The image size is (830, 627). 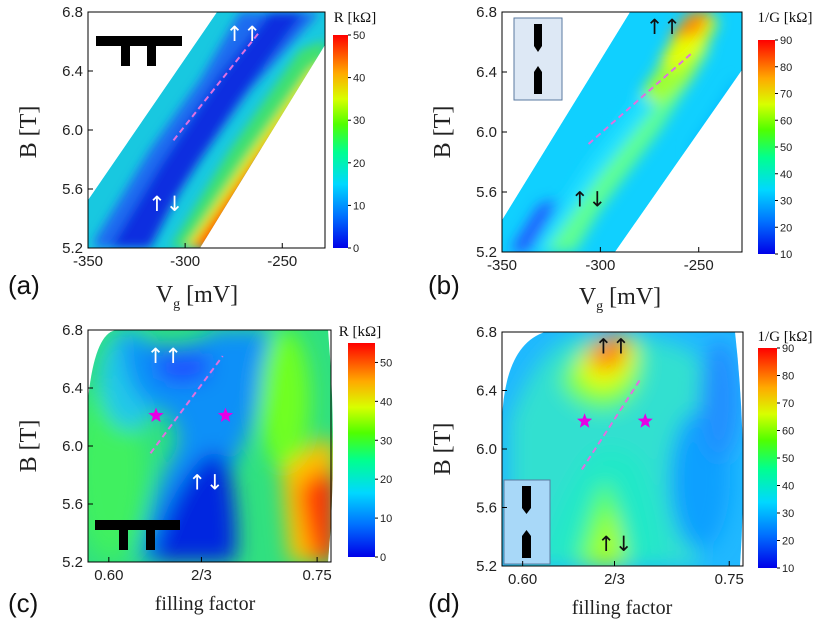 What do you see at coordinates (205, 482) in the screenshot?
I see `spin-up-down-label-c: ↑↓` at bounding box center [205, 482].